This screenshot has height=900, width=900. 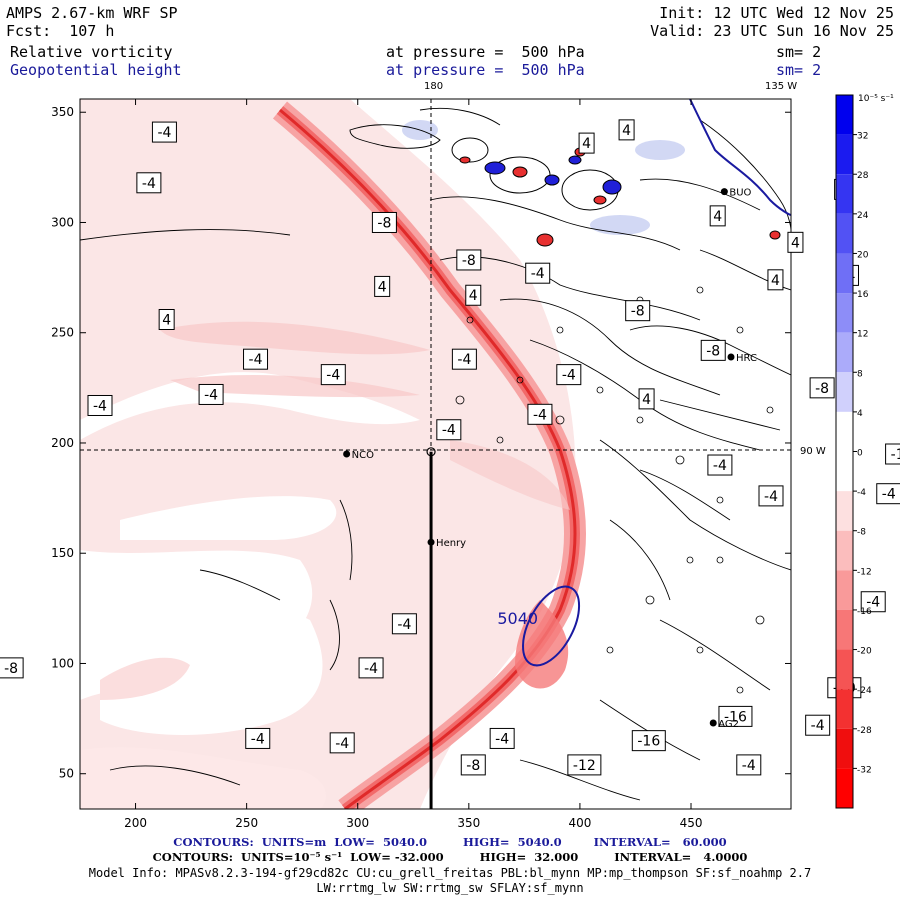 I want to click on y-tick-label: 300, so click(x=62, y=222).